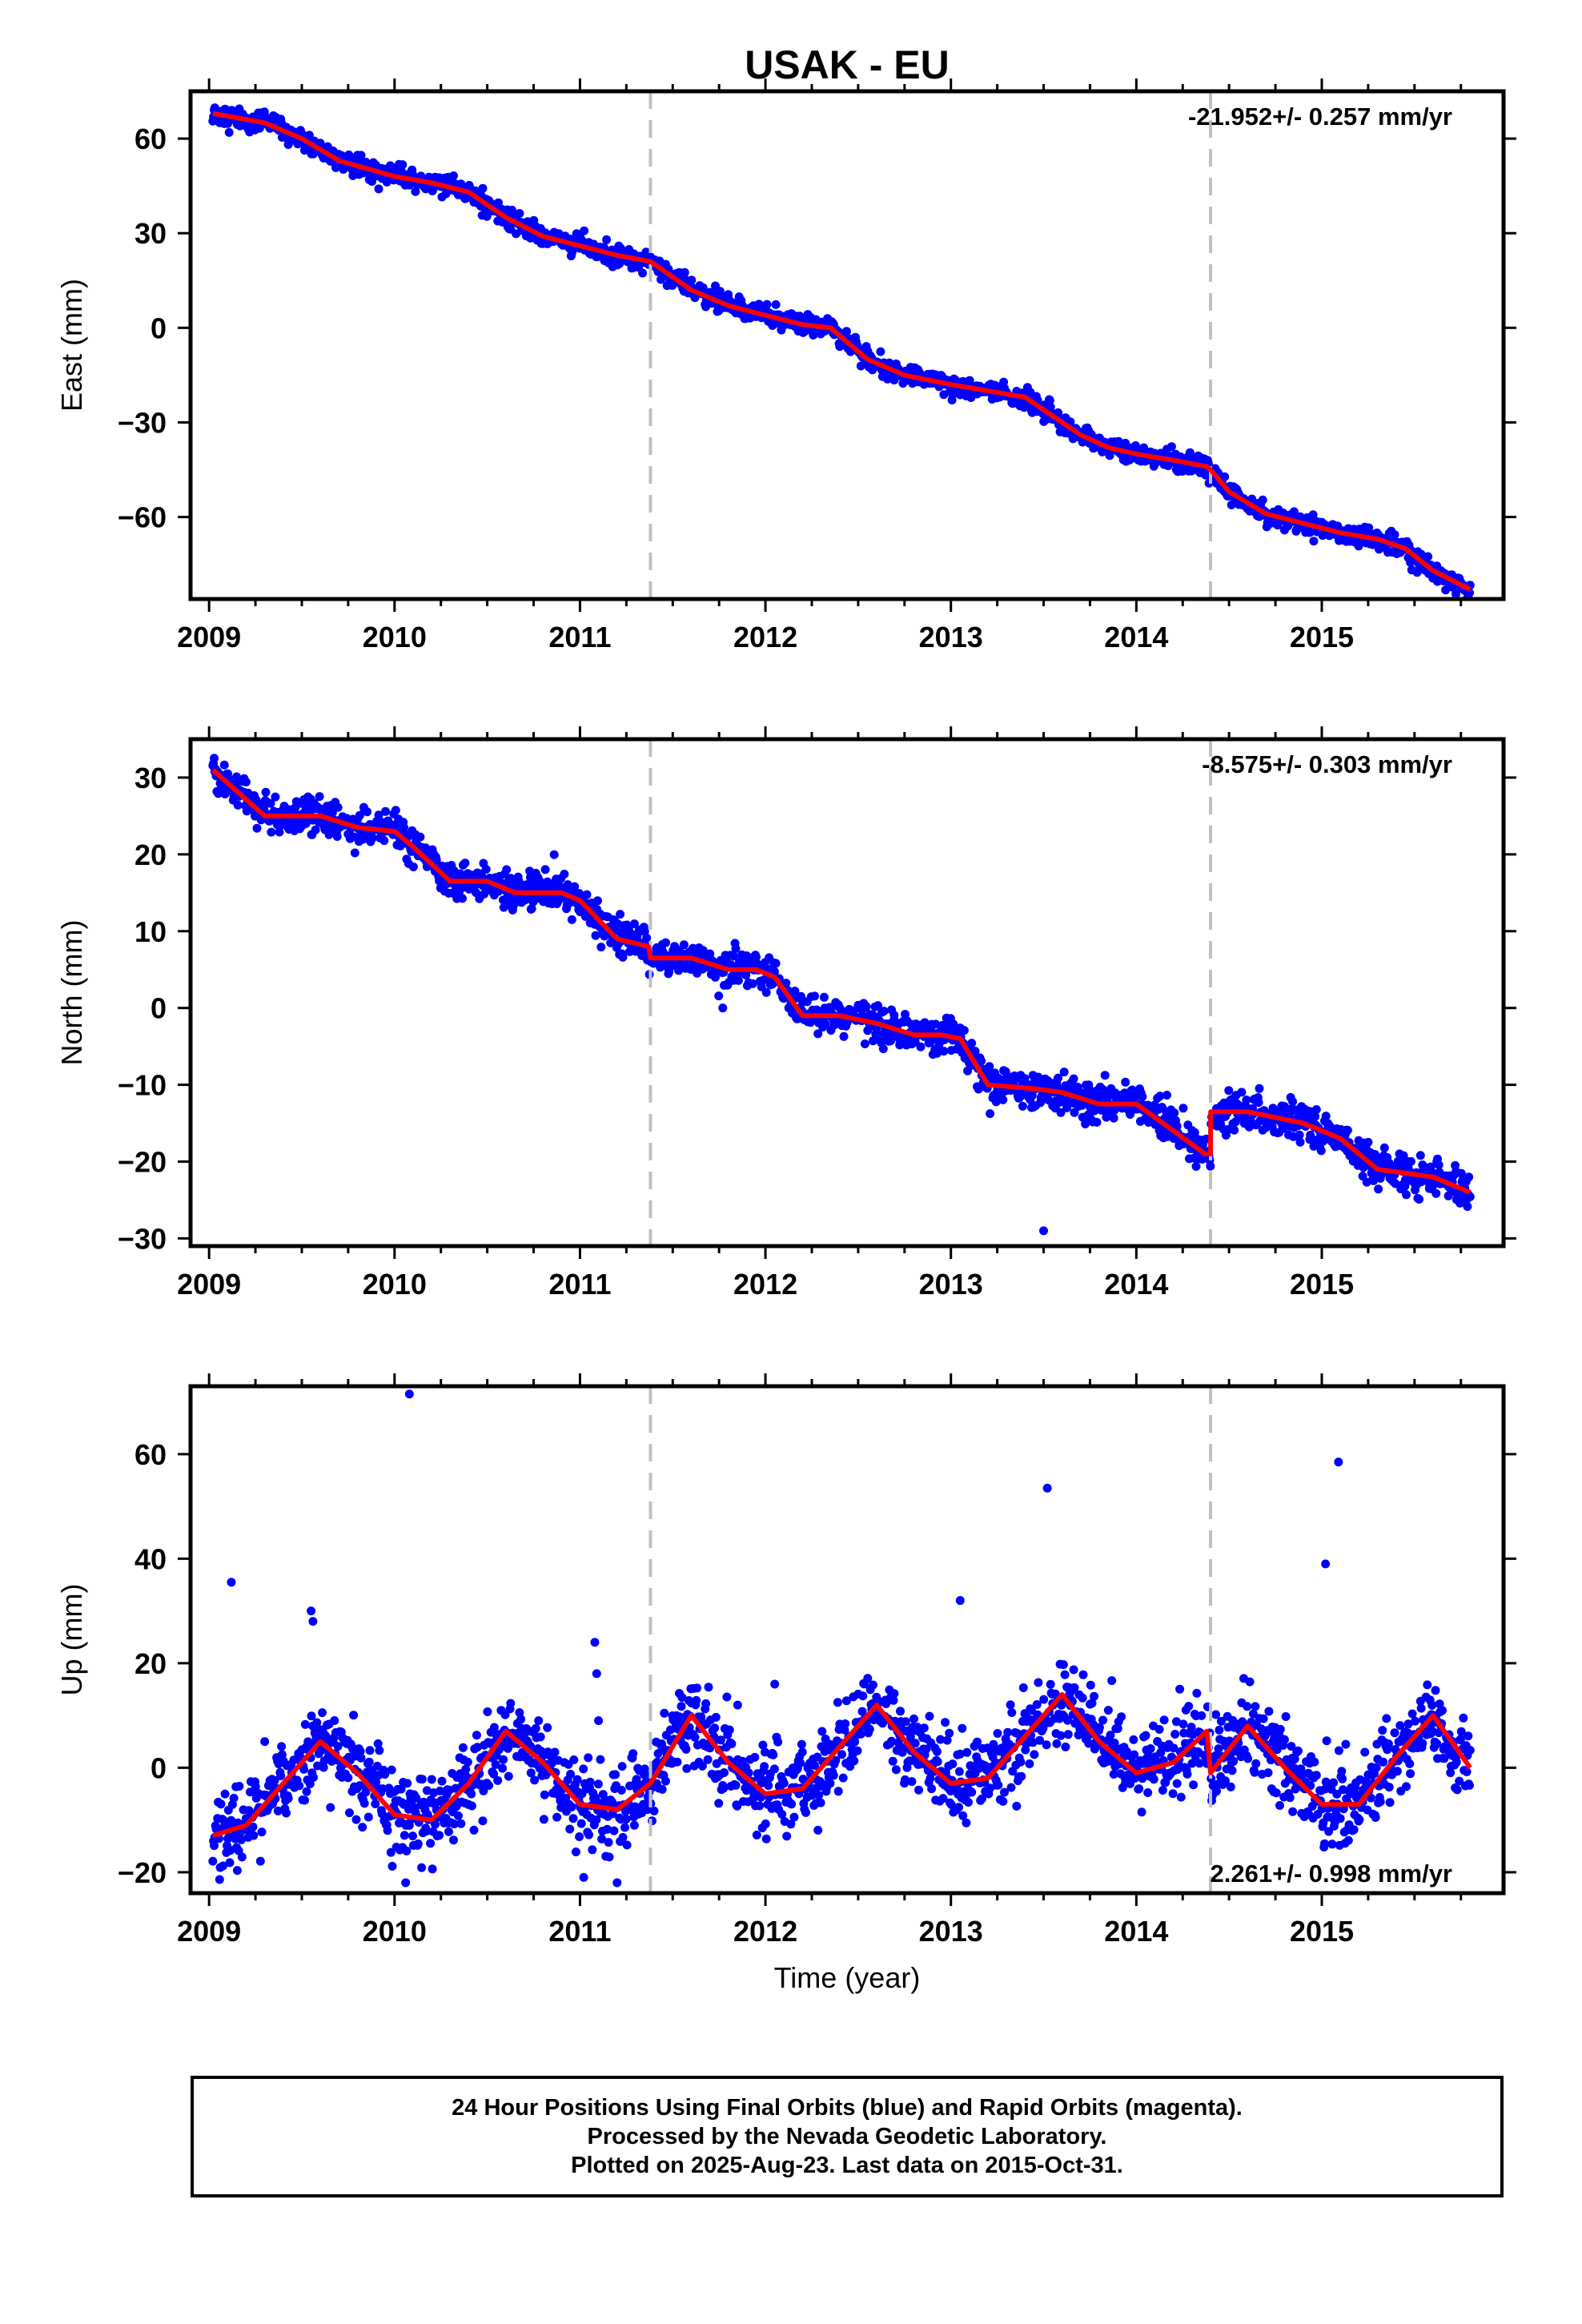 This screenshot has width=1582, height=2324. Describe the element at coordinates (151, 854) in the screenshot. I see `y-tick-label: 20` at that location.